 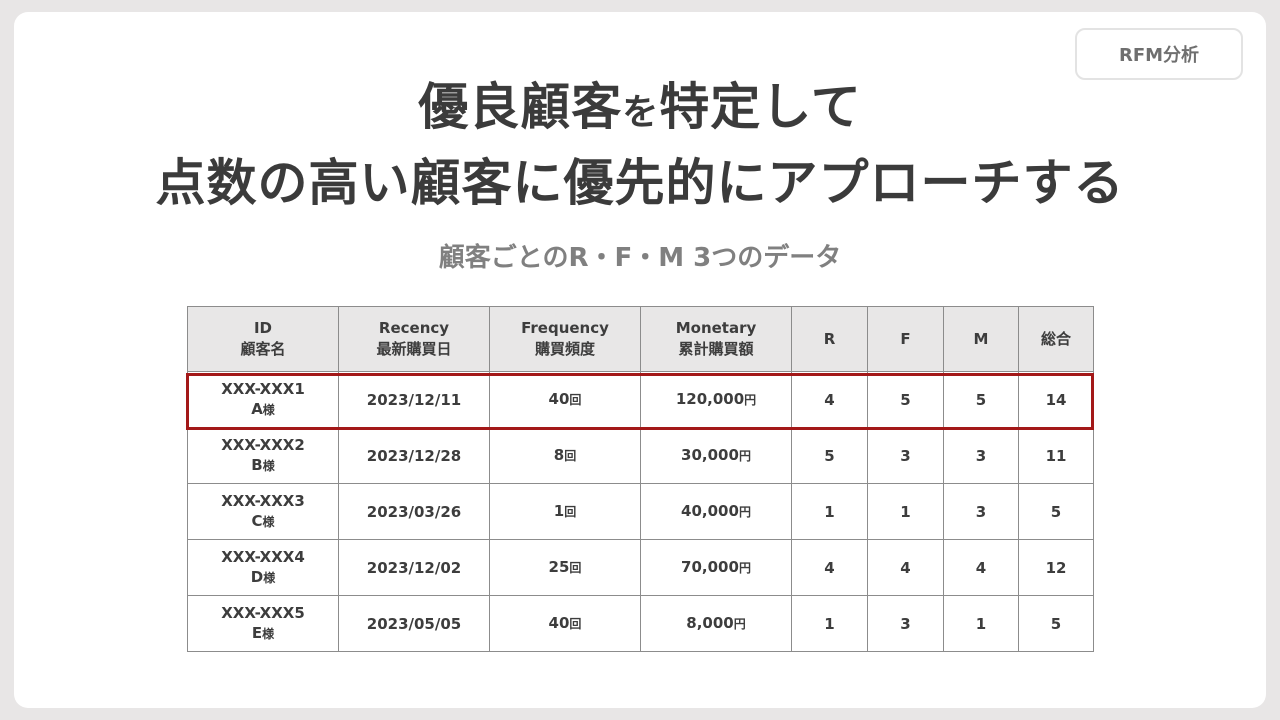 I want to click on title-line-1-part-1: 優良顧客, so click(x=520, y=107).